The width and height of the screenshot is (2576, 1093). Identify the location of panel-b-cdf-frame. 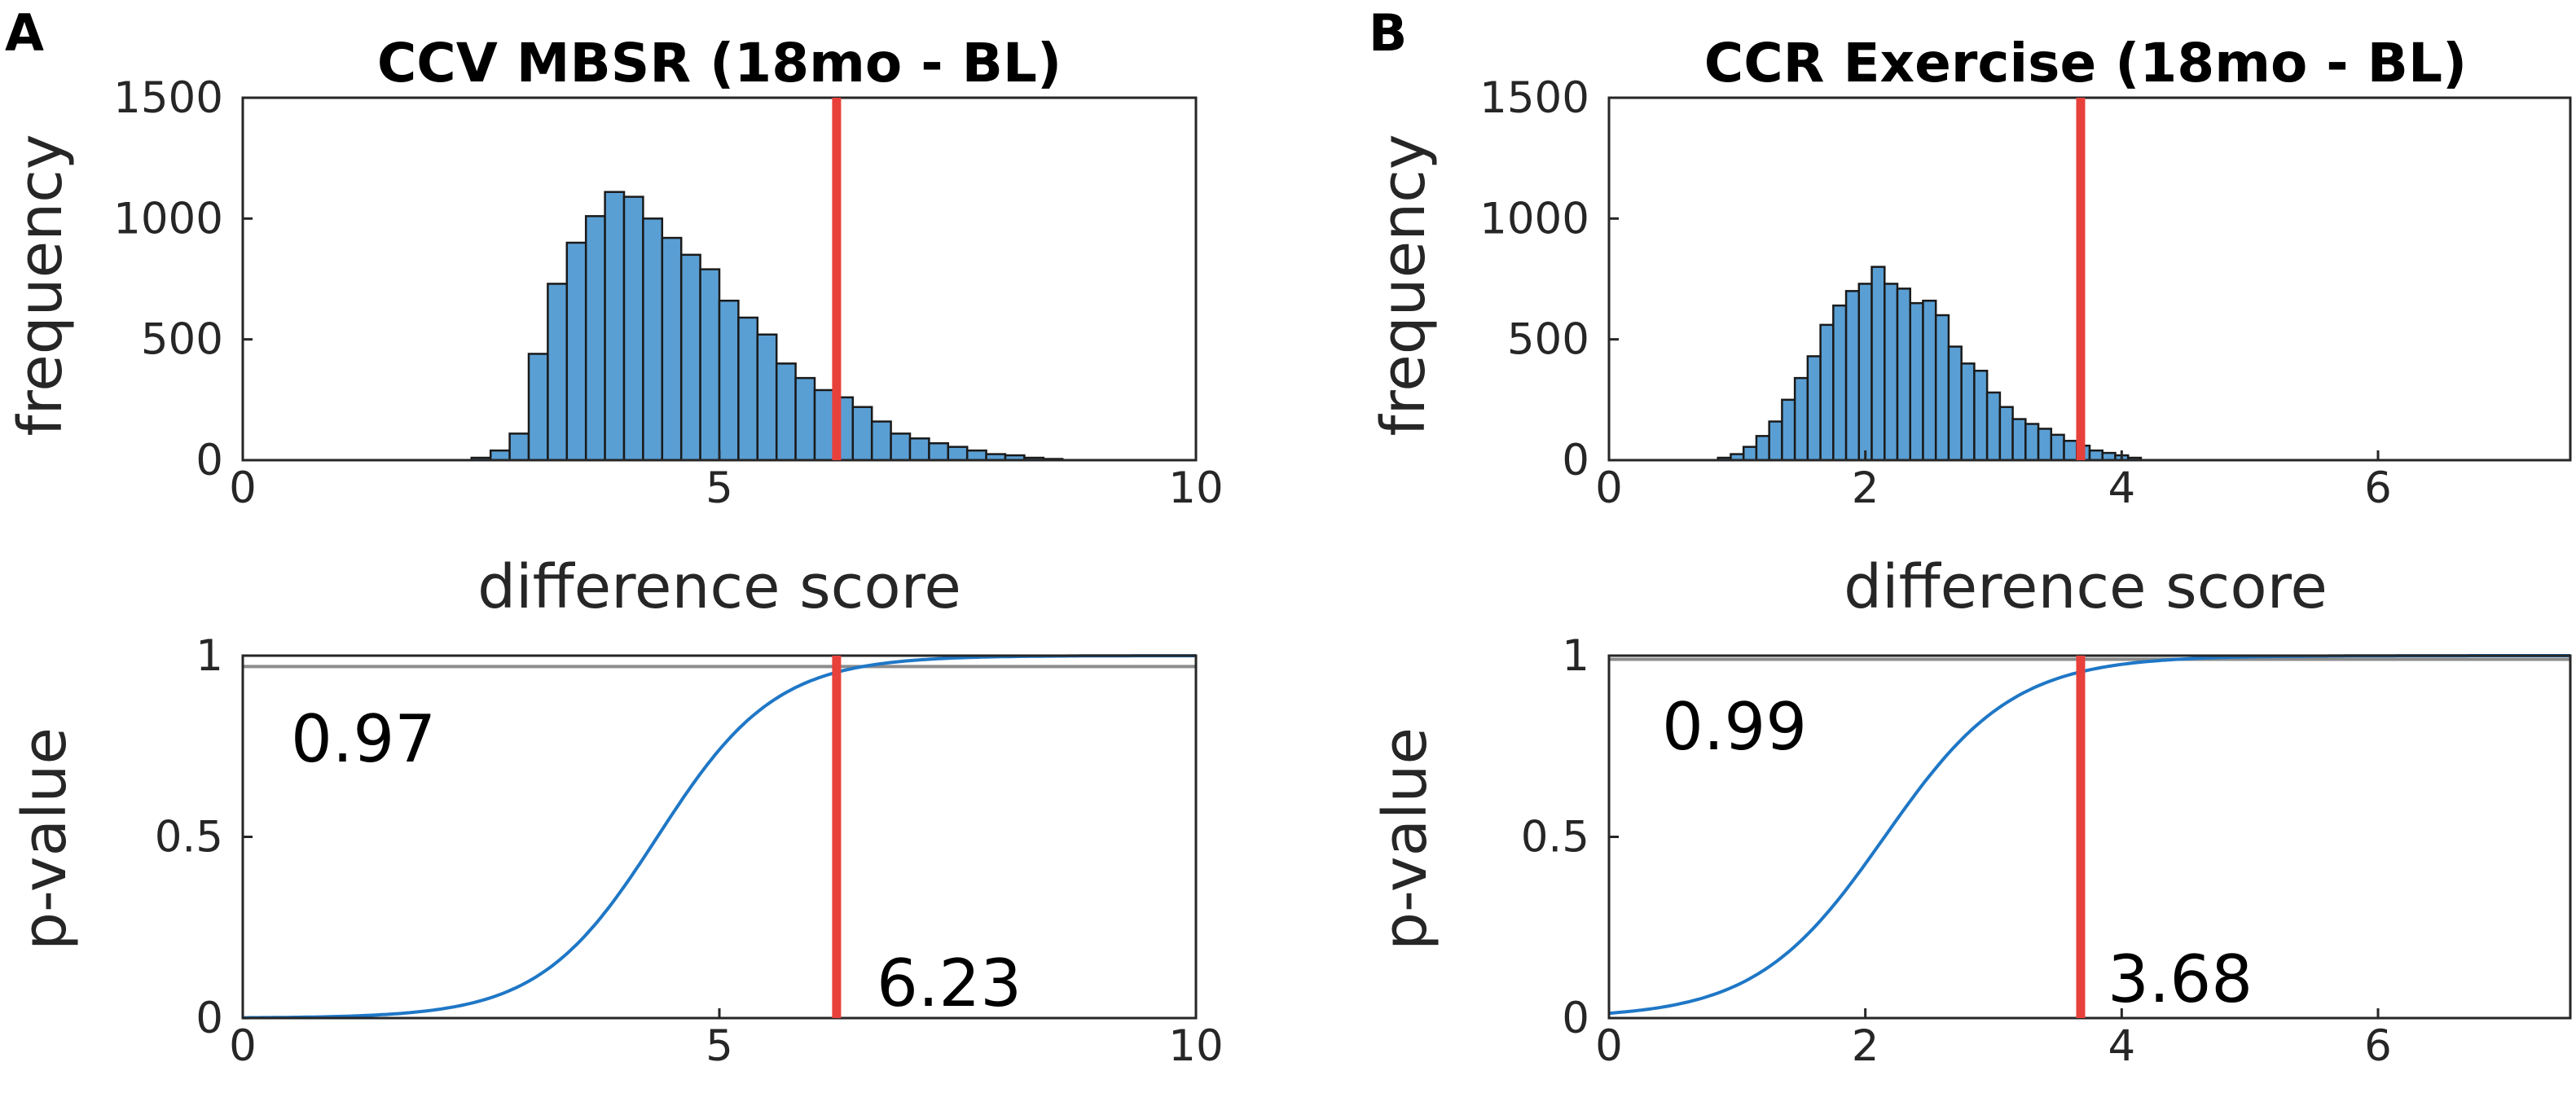
(2089, 837).